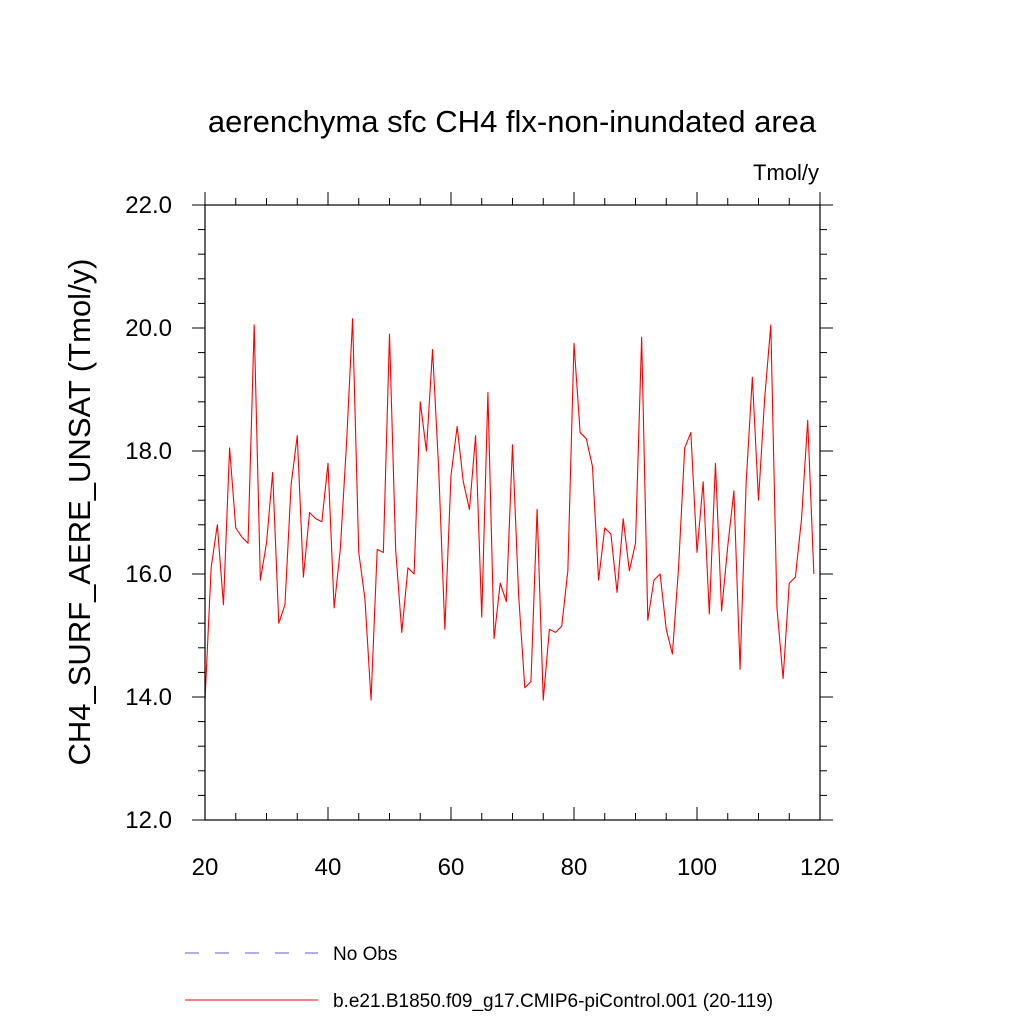  What do you see at coordinates (148, 697) in the screenshot?
I see `y-tick-label: 14.0` at bounding box center [148, 697].